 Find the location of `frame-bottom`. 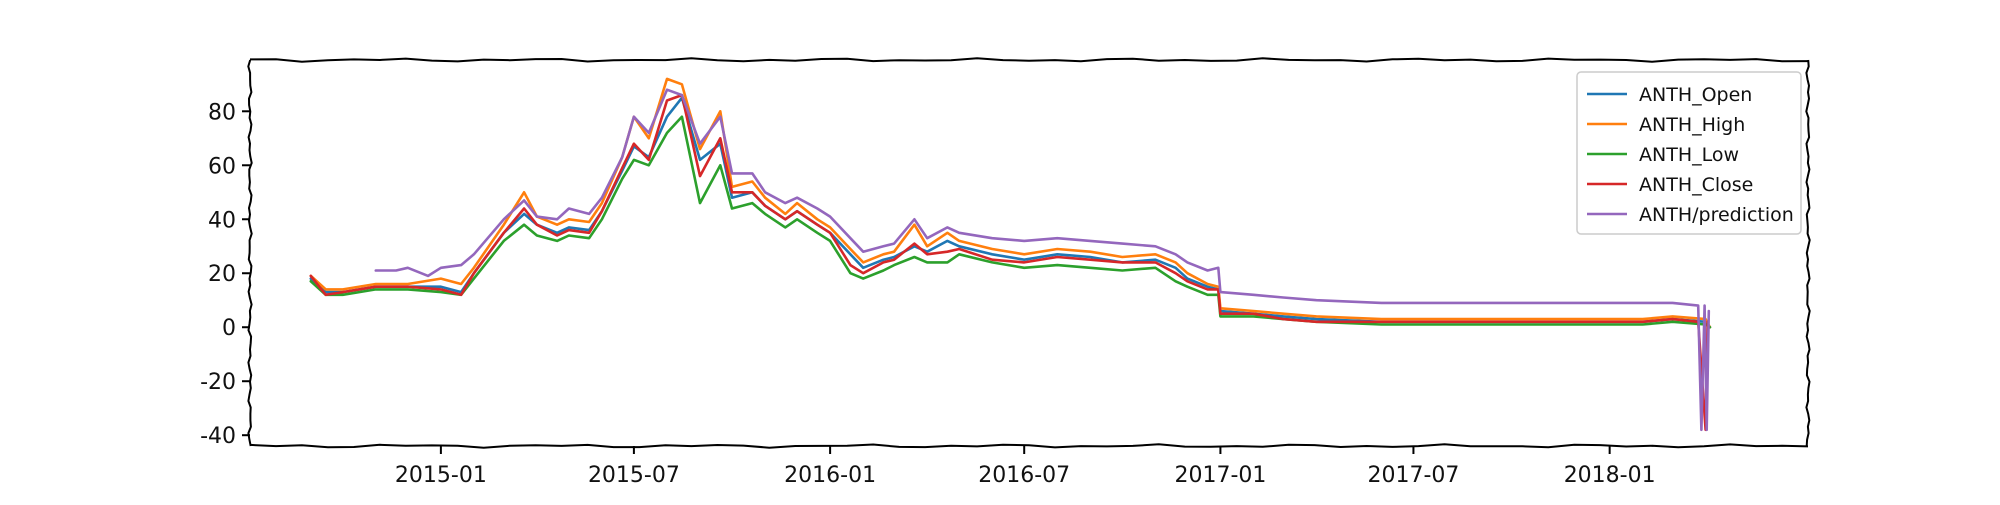

frame-bottom is located at coordinates (1029, 446).